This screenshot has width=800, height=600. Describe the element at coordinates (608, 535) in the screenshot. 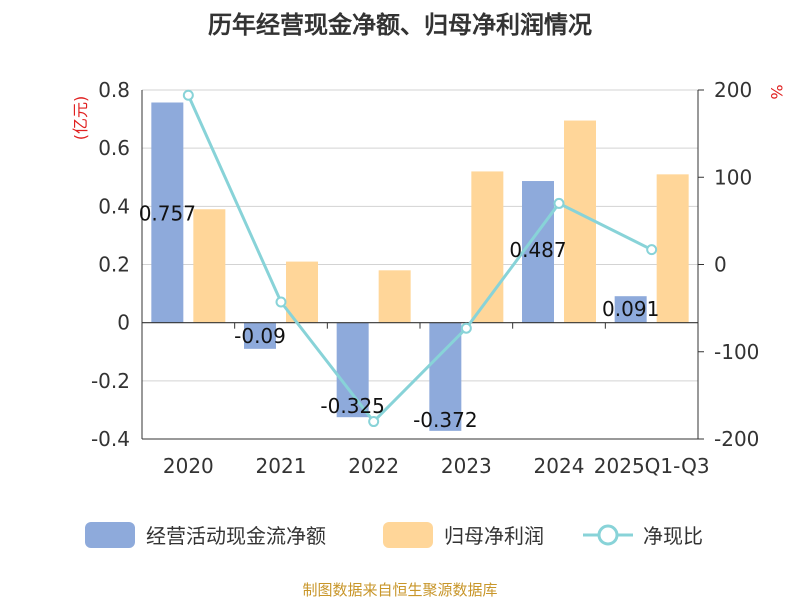

I see `legend-marker-ratio` at that location.